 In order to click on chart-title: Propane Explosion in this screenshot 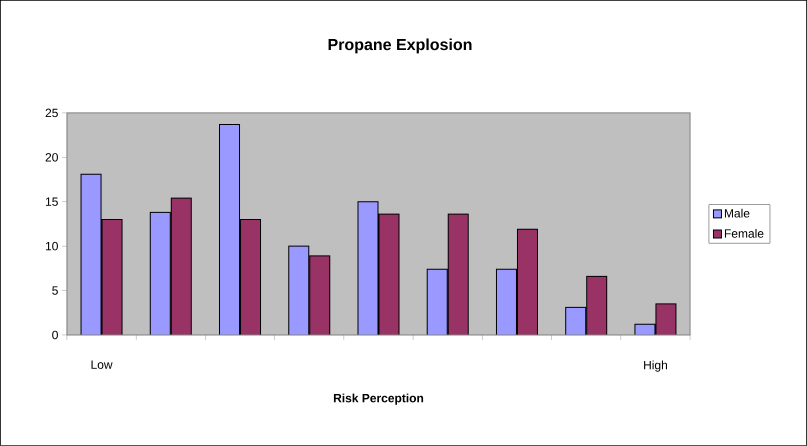, I will do `click(400, 46)`.